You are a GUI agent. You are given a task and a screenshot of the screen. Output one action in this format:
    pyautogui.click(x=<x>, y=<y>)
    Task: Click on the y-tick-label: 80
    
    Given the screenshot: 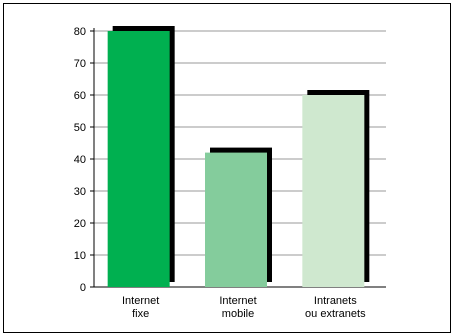 What is the action you would take?
    pyautogui.click(x=80, y=32)
    